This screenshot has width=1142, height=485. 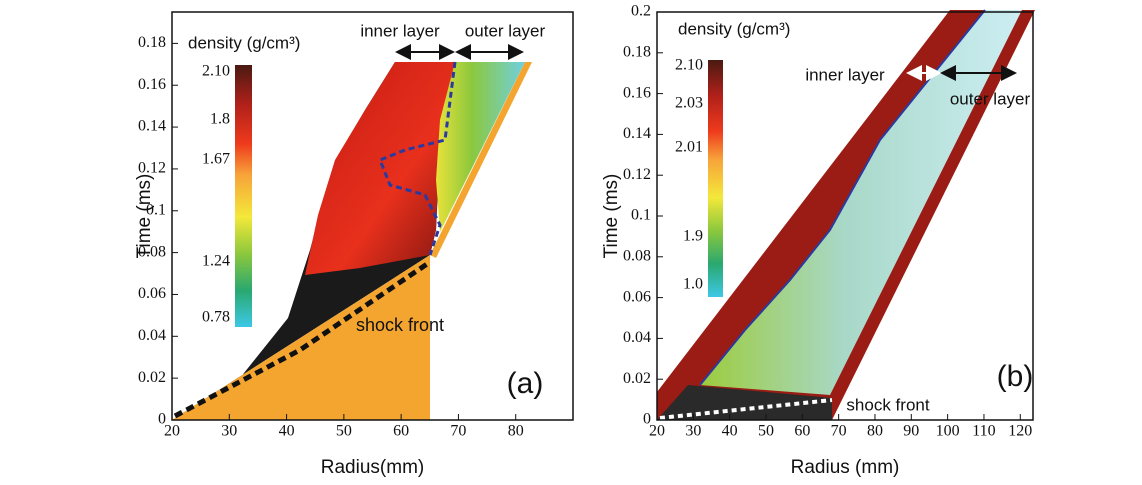 I want to click on colorbar-tick-label: 2.03, so click(x=689, y=103).